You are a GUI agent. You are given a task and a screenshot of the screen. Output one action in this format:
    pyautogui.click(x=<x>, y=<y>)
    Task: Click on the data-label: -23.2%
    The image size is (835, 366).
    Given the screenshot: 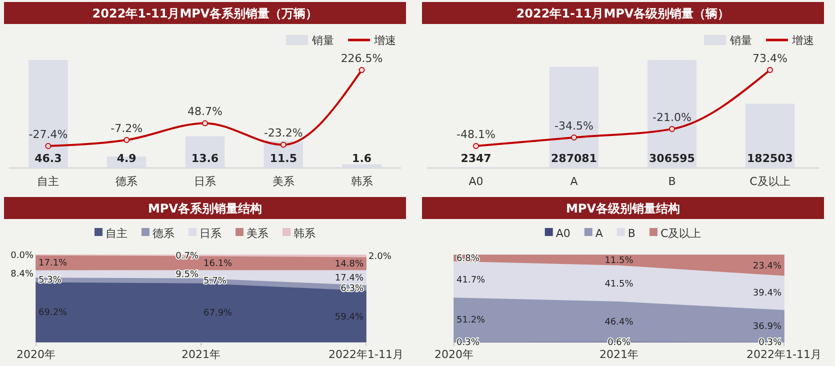 What is the action you would take?
    pyautogui.click(x=283, y=133)
    